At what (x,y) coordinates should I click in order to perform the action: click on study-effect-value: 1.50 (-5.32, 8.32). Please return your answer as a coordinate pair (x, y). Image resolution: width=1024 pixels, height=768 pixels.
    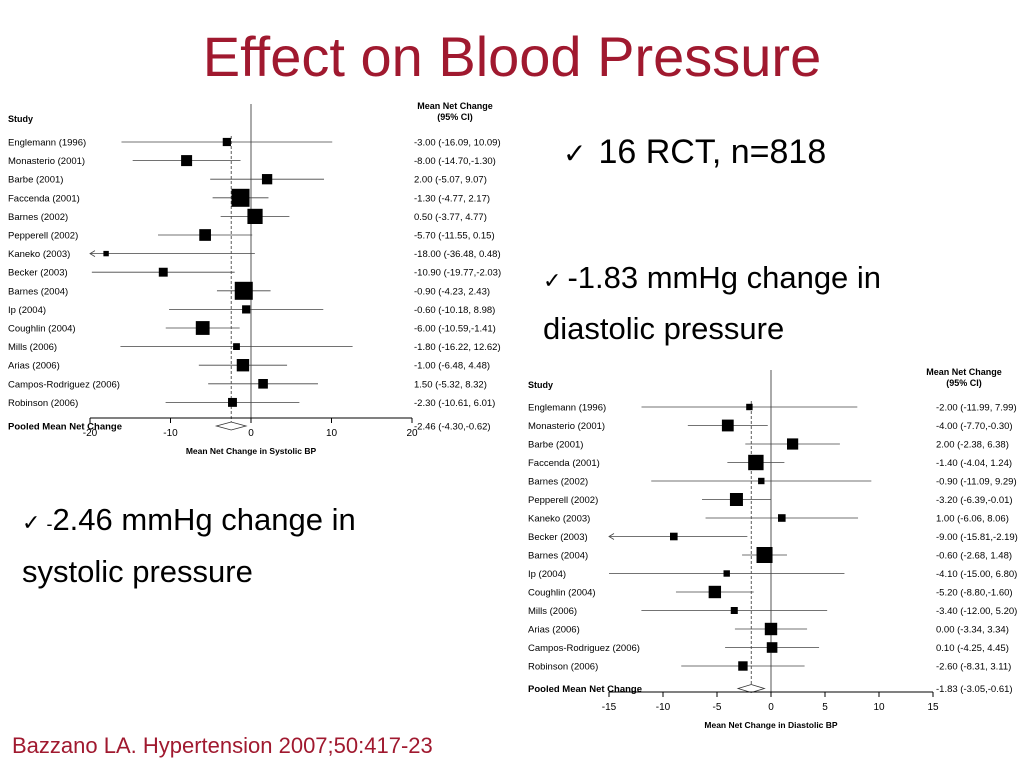
    Looking at the image, I should click on (450, 384).